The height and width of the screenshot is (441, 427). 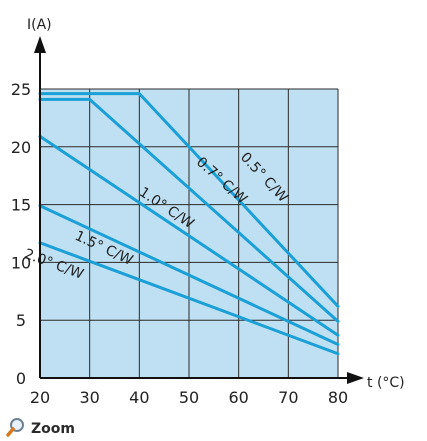 I want to click on magnifier-icon, so click(x=16, y=429).